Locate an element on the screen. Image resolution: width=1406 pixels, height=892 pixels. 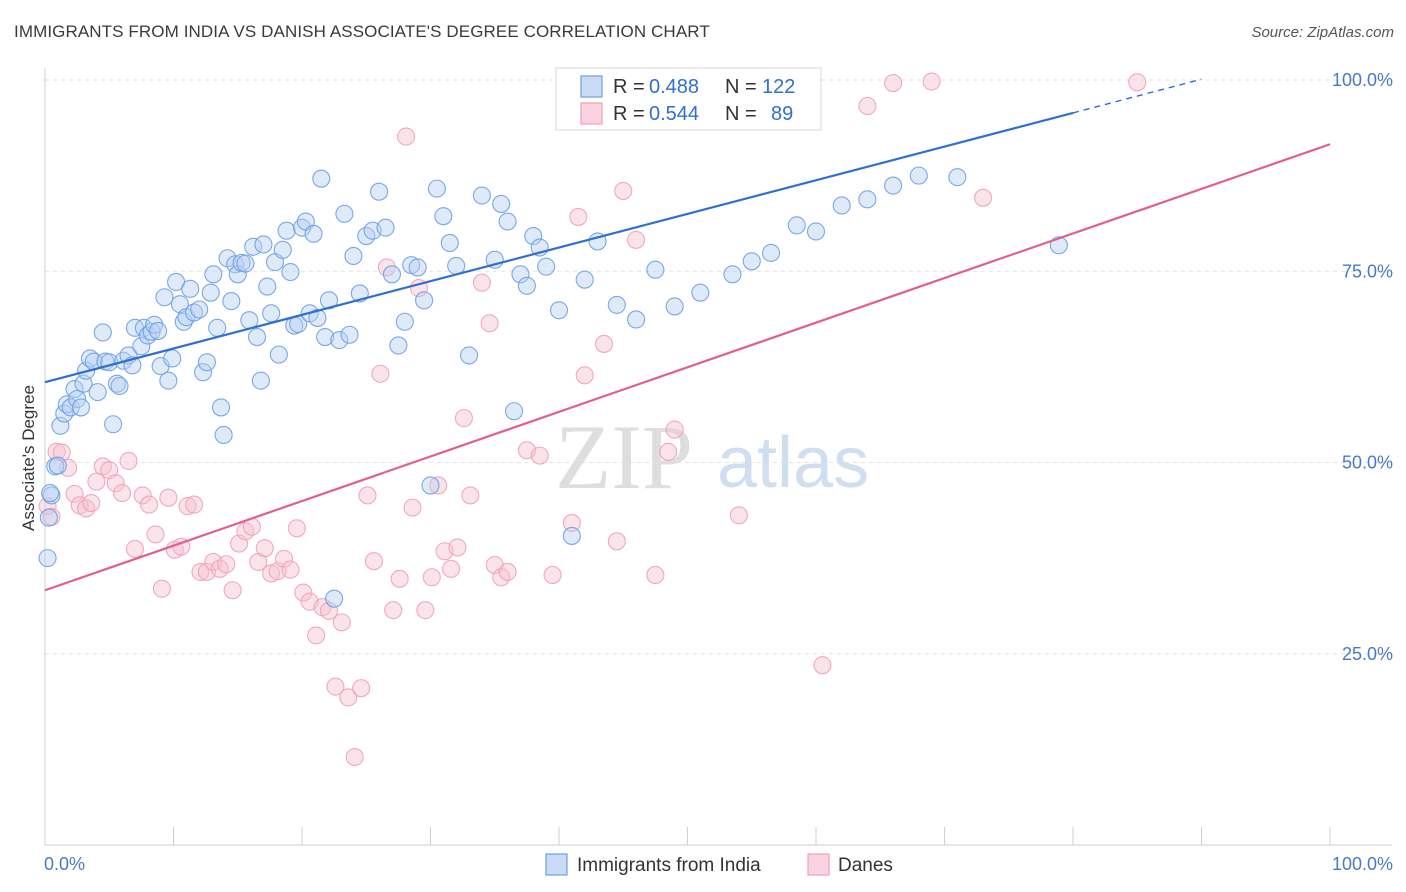
y-axis-label: Associate's Degree is located at coordinates (28, 458).